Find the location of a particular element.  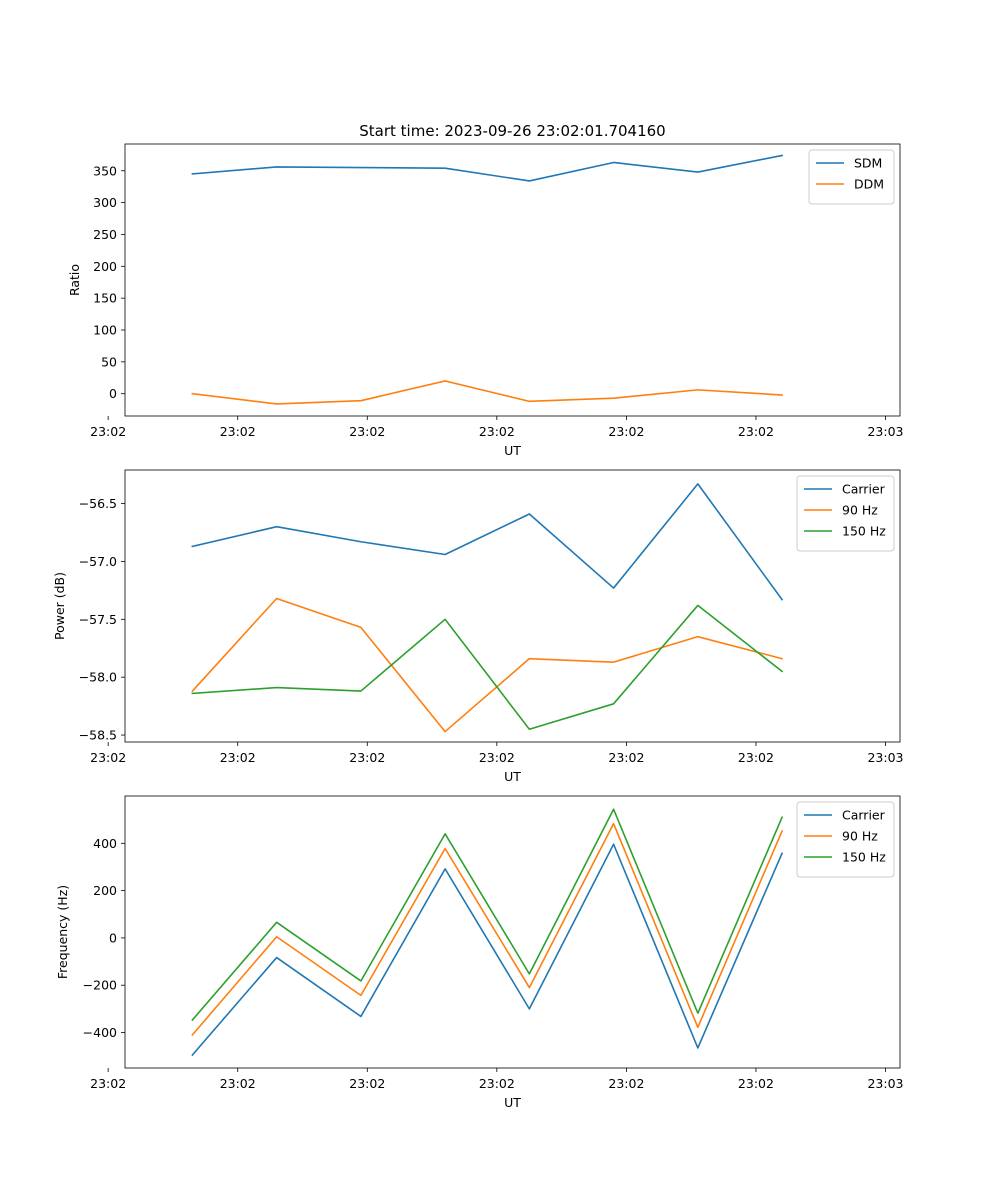

y-tick-label: −200 is located at coordinates (100, 985).